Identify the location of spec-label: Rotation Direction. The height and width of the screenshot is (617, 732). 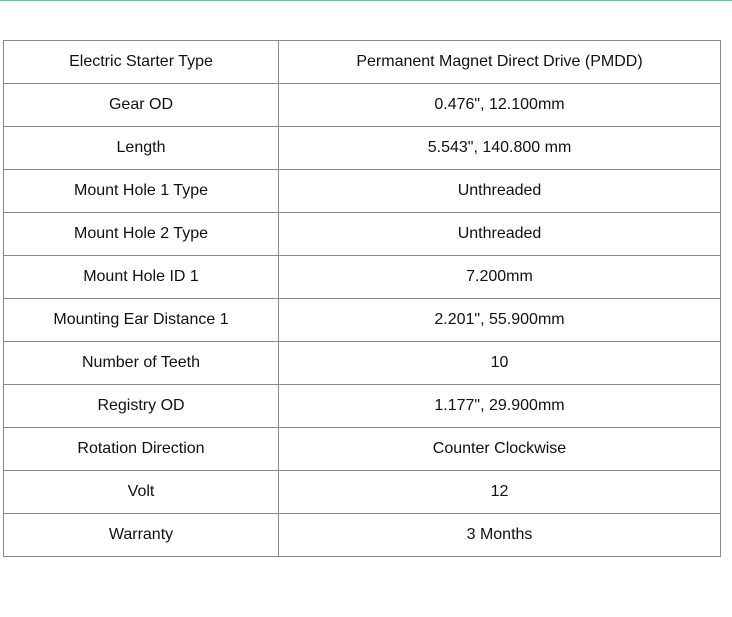
(141, 449).